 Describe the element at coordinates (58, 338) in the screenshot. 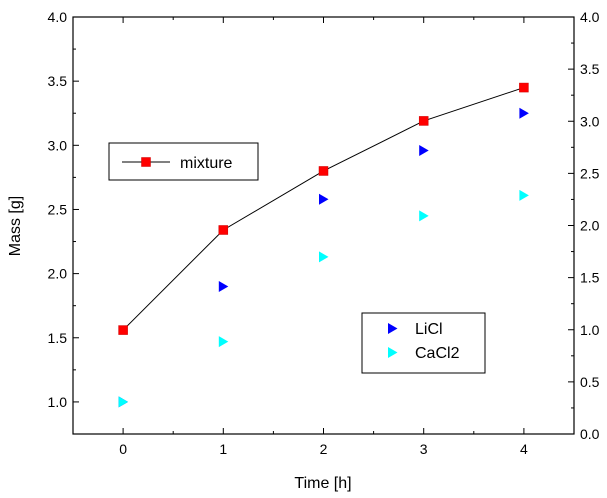

I see `left-tick-label: 1.5` at that location.